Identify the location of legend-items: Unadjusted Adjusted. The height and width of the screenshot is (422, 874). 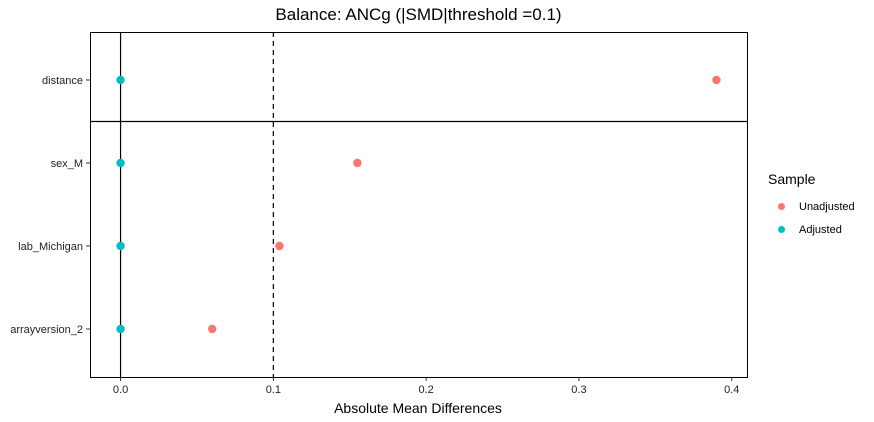
(811, 218).